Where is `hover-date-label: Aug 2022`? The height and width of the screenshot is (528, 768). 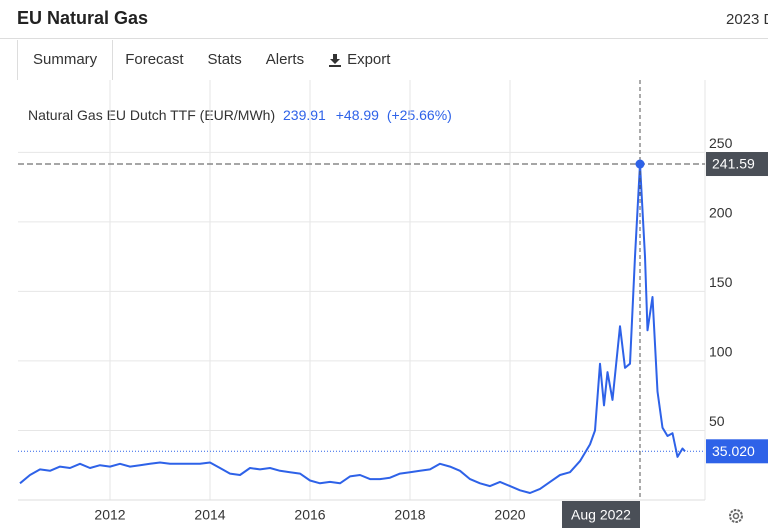
hover-date-label: Aug 2022 is located at coordinates (601, 515).